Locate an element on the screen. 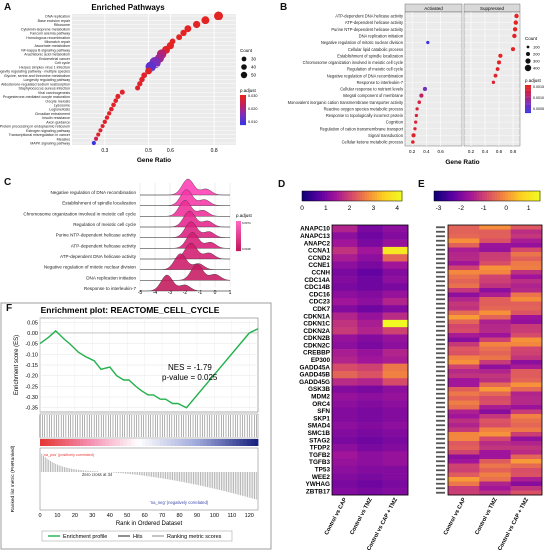 The height and width of the screenshot is (550, 548). chart-title: Enrichment plot: REACTOME_CELL_CYCLE is located at coordinates (130, 310).